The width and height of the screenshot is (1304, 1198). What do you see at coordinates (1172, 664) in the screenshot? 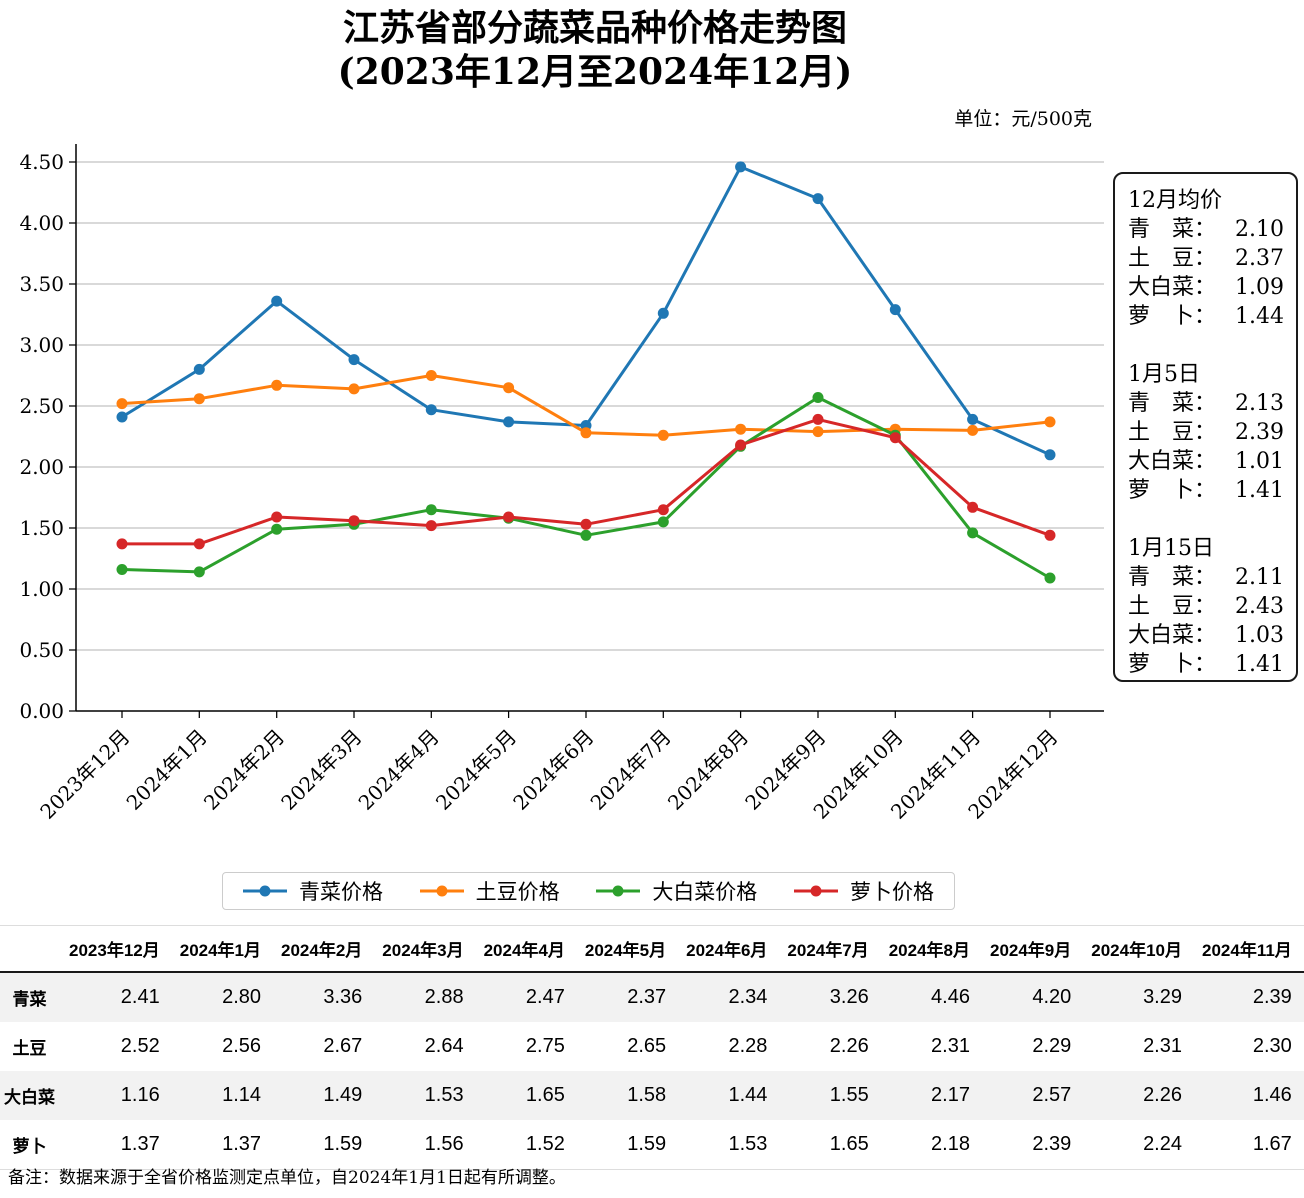
I see `annotation-row-label: 萝 卜：` at bounding box center [1172, 664].